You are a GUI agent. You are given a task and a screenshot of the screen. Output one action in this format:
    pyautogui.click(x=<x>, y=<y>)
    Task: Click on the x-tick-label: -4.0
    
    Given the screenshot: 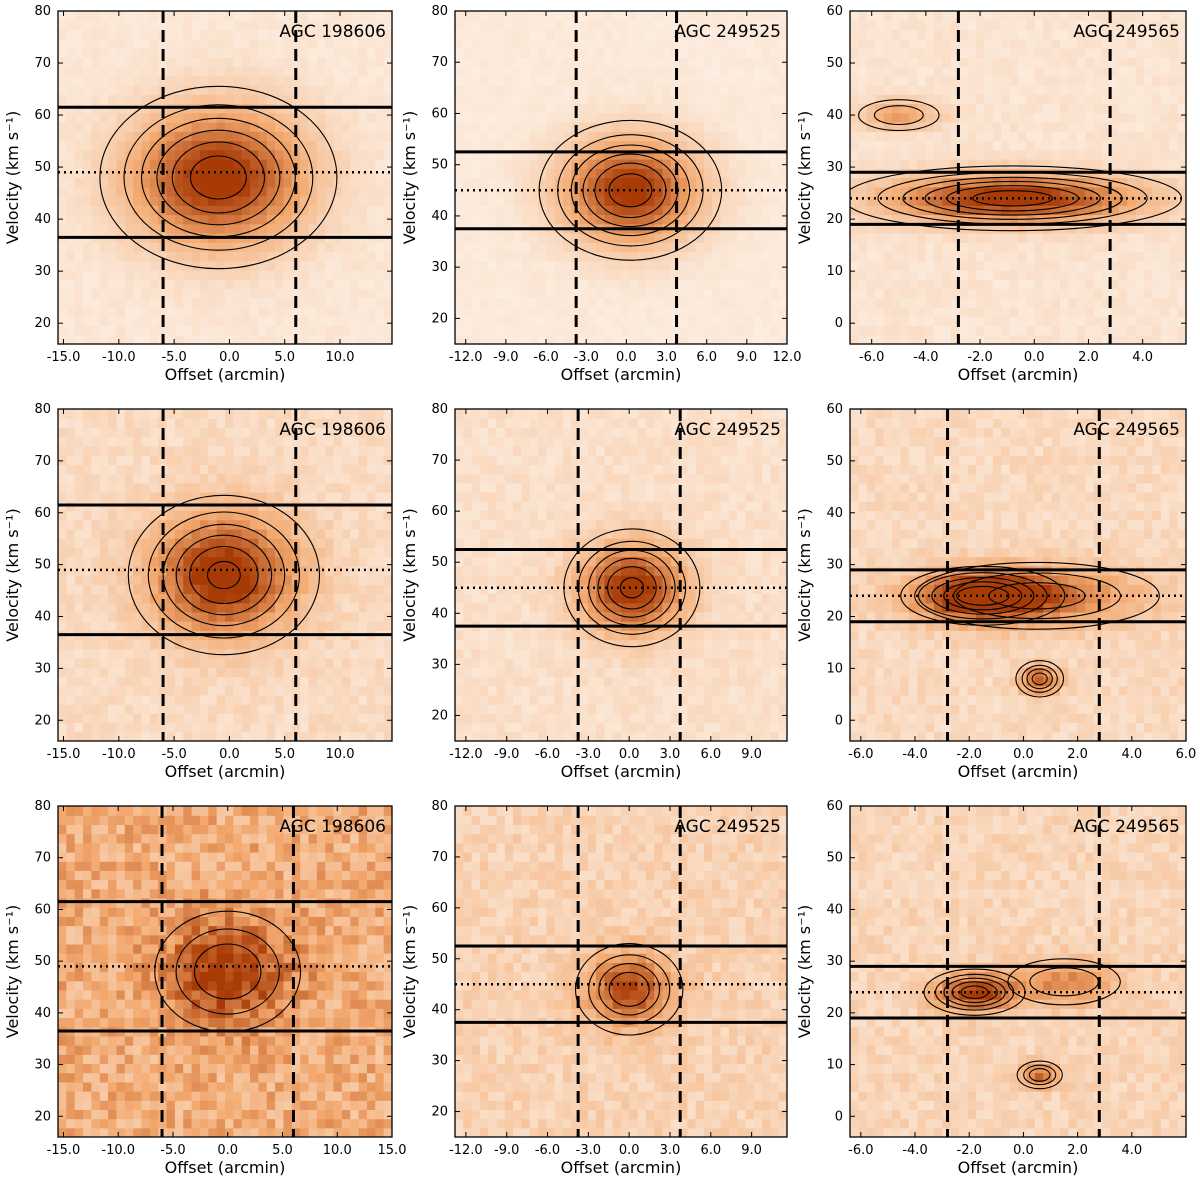 What is the action you would take?
    pyautogui.click(x=914, y=754)
    